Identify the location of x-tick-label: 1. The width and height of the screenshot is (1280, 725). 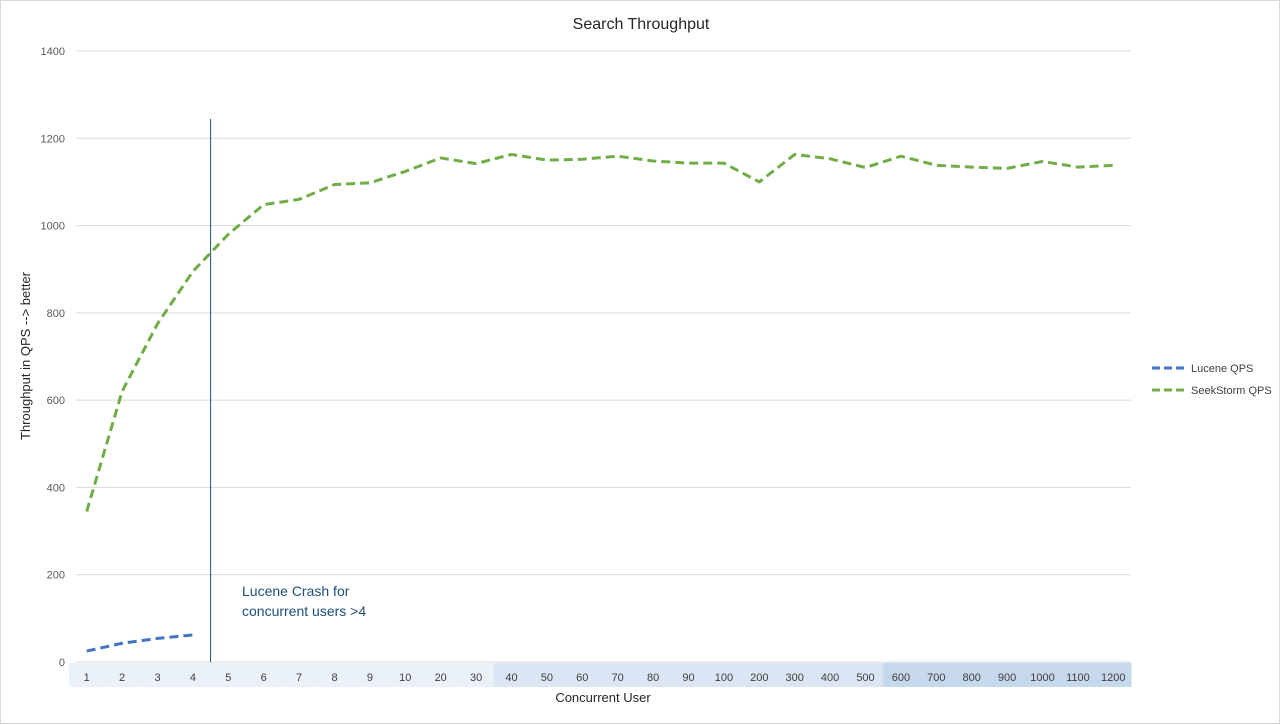
(87, 678).